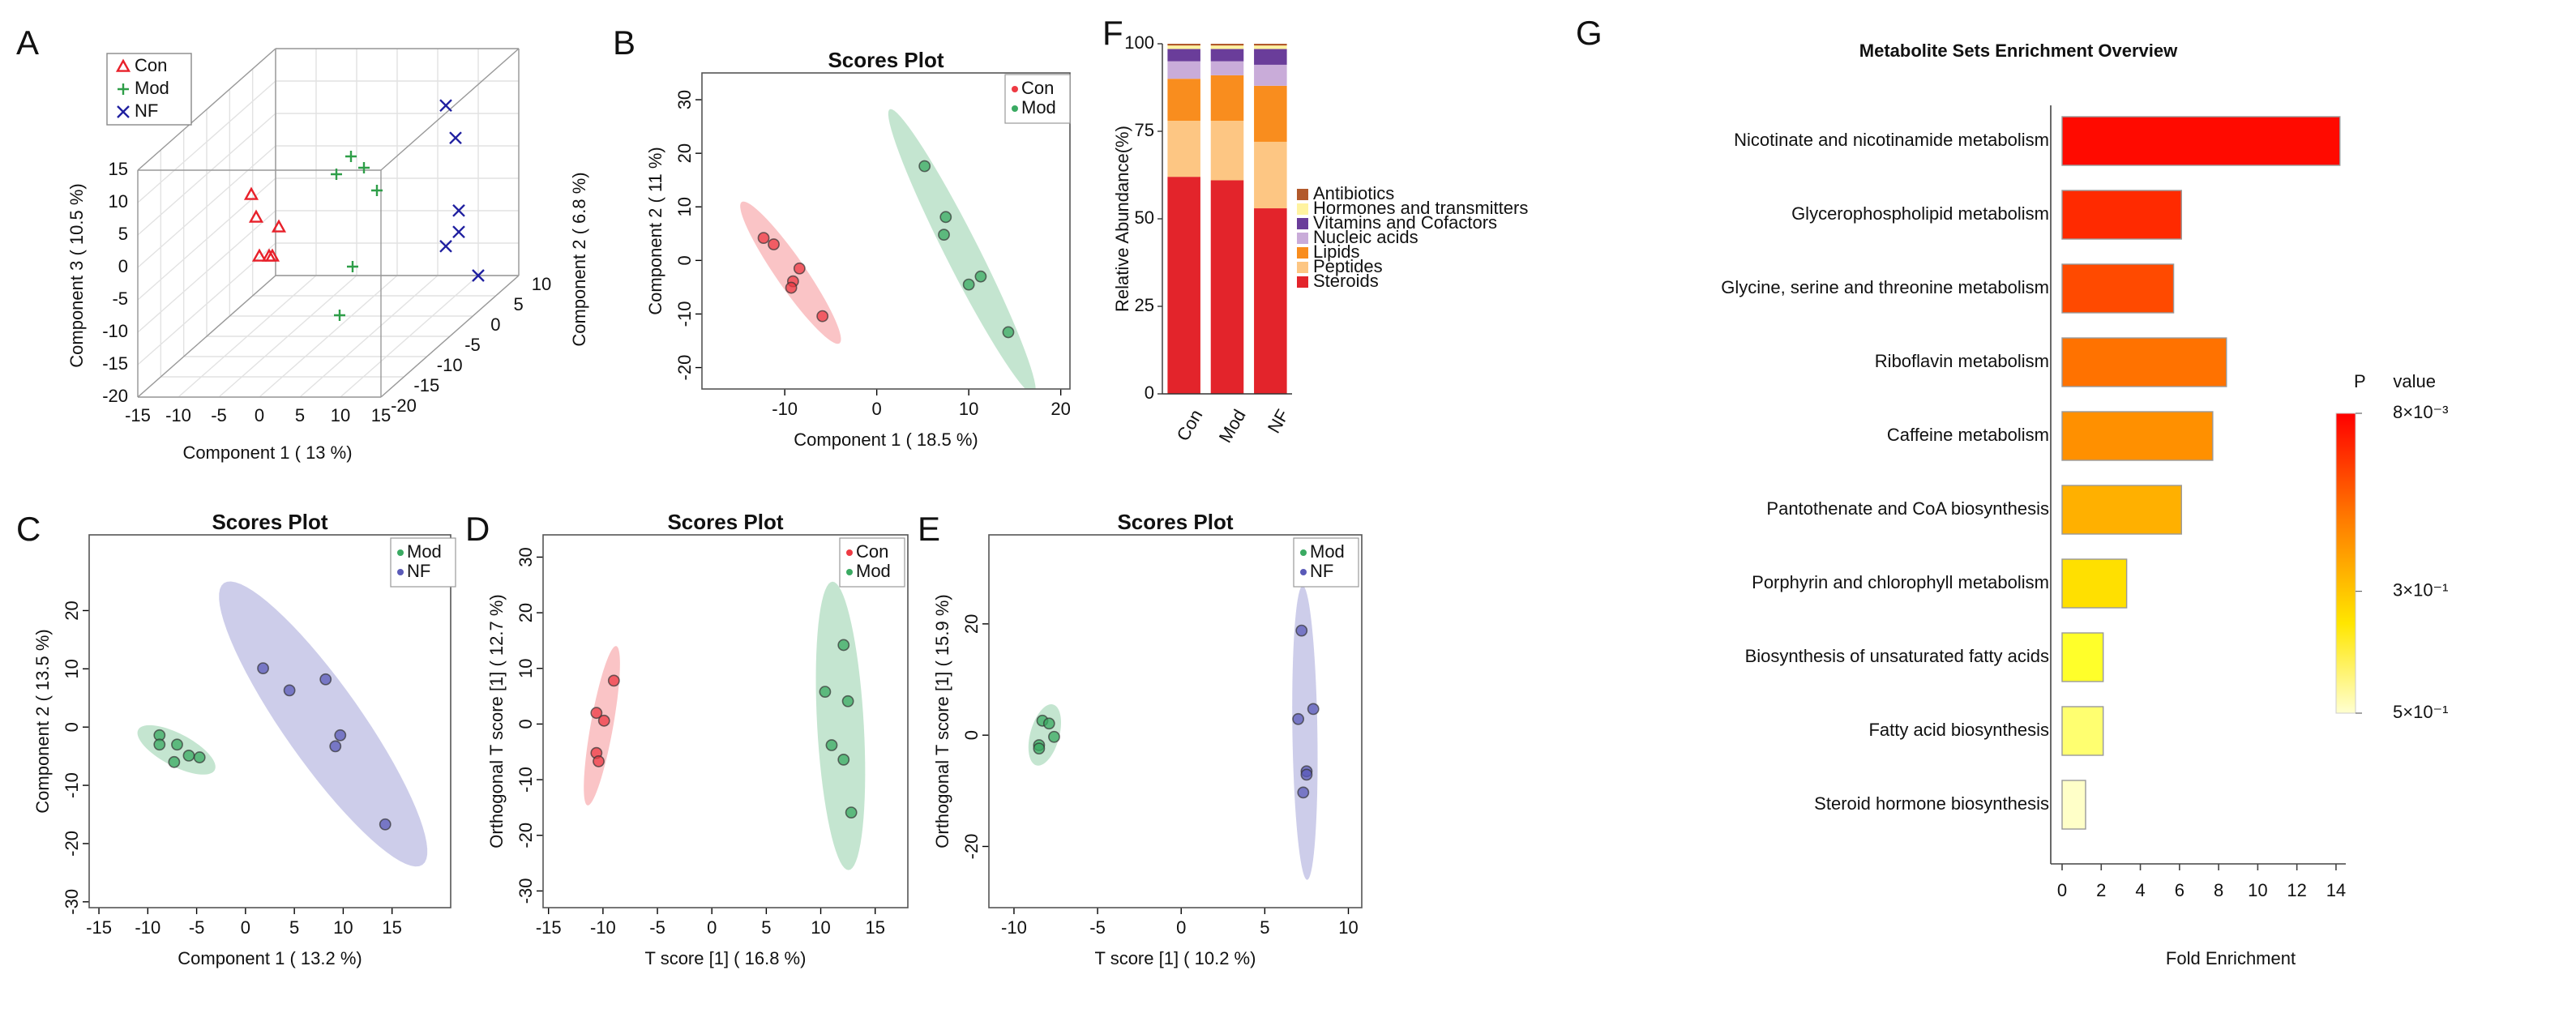 This screenshot has width=2576, height=1013. What do you see at coordinates (1589, 33) in the screenshot?
I see `panel-letter: G` at bounding box center [1589, 33].